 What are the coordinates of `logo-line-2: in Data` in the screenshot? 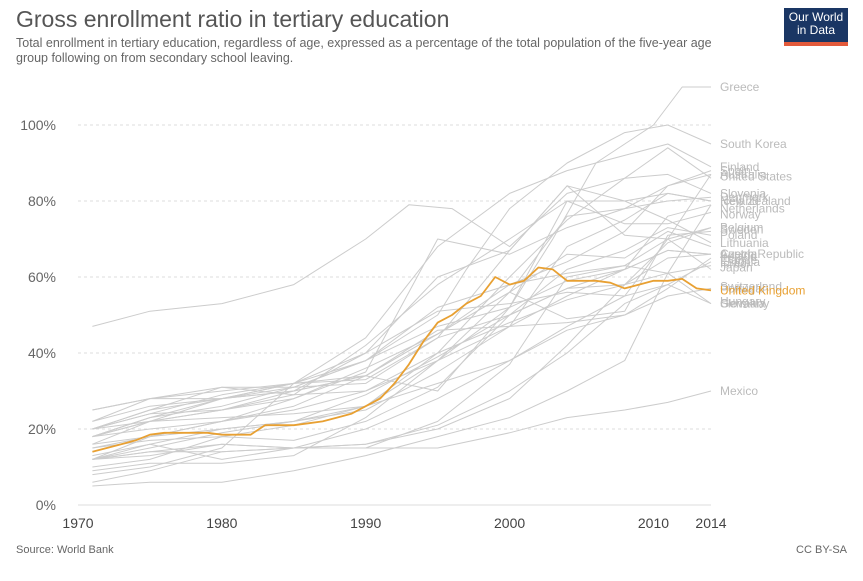 It's located at (816, 30).